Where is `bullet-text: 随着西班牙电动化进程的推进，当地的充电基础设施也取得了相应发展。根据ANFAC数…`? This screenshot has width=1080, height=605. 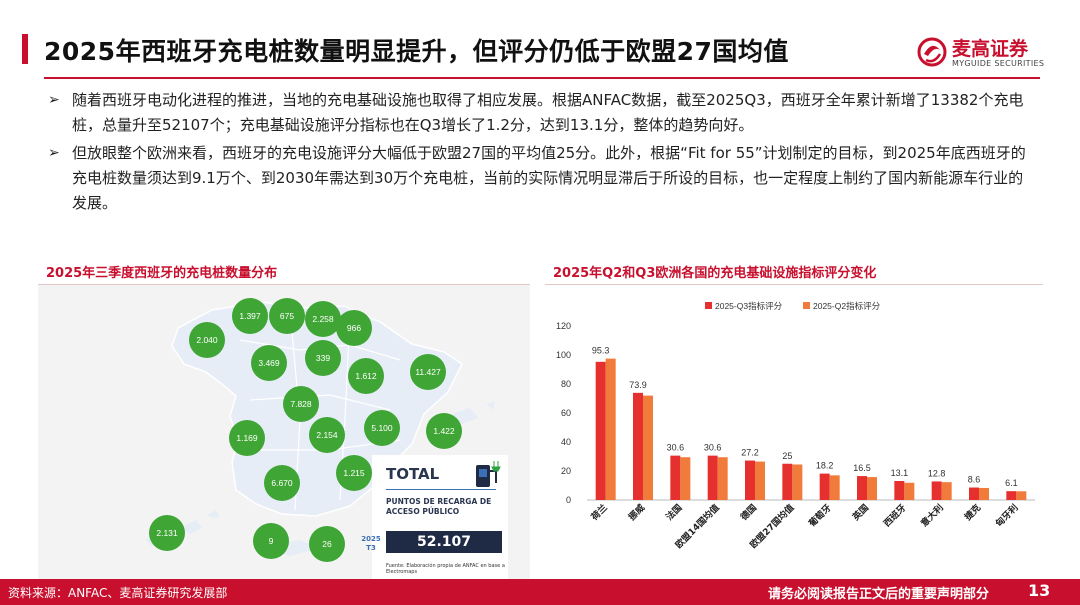 bullet-text: 随着西班牙电动化进程的推进，当地的充电基础设施也取得了相应发展。根据ANFAC数… is located at coordinates (548, 112).